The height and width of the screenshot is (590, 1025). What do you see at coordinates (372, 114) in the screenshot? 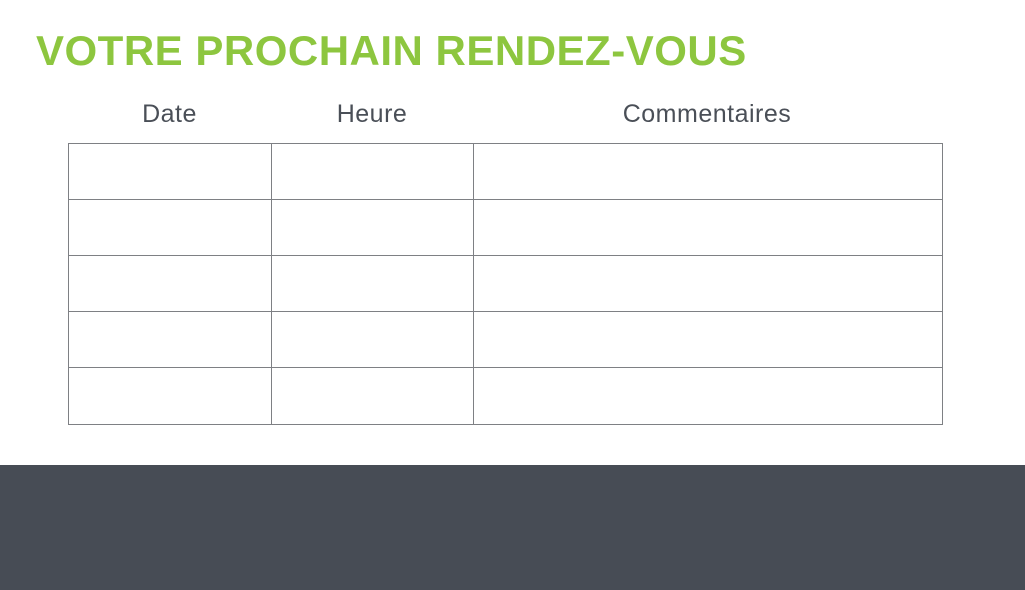
I see `column-header-heure: Heure` at bounding box center [372, 114].